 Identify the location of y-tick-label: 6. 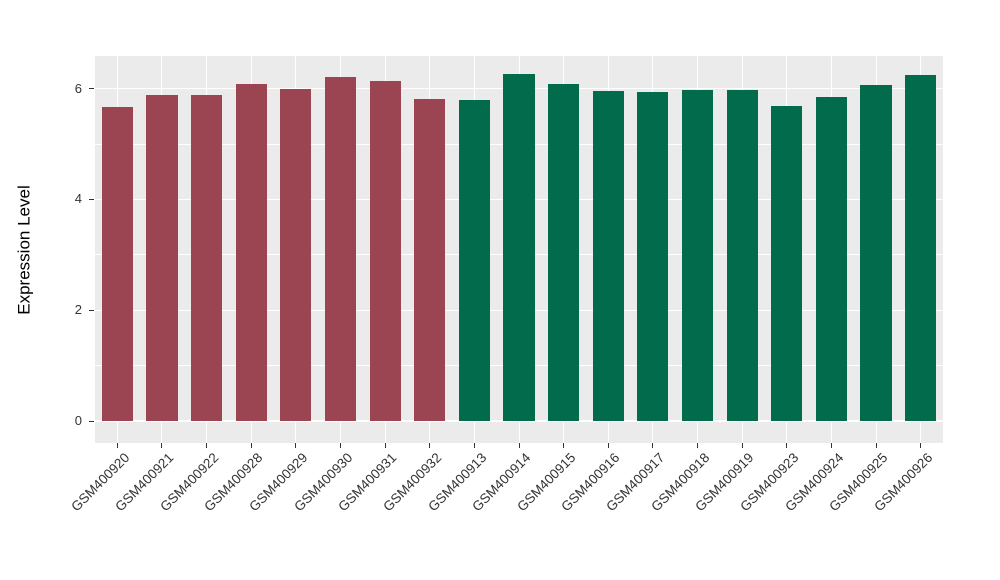
(78, 88).